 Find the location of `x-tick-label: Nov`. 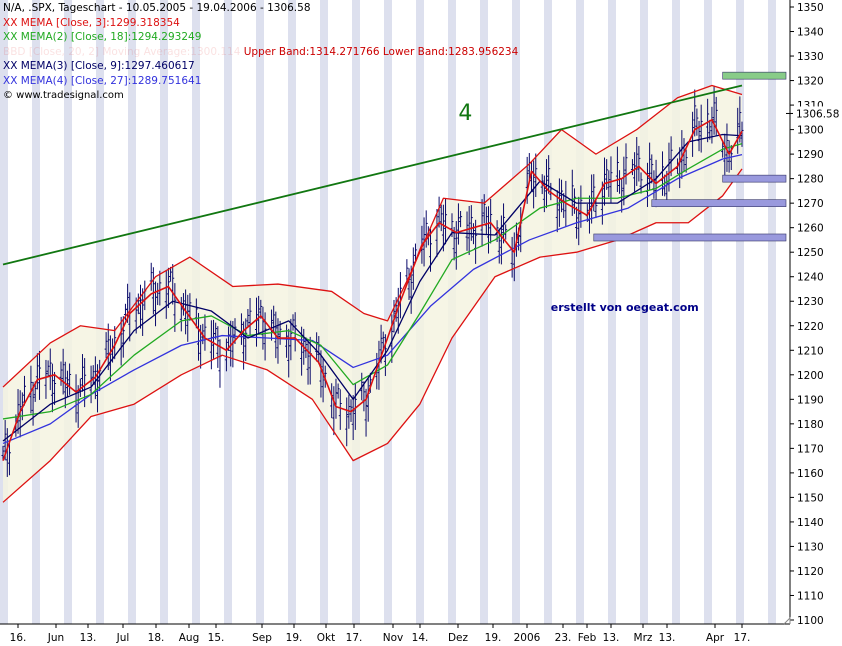

x-tick-label: Nov is located at coordinates (393, 638).